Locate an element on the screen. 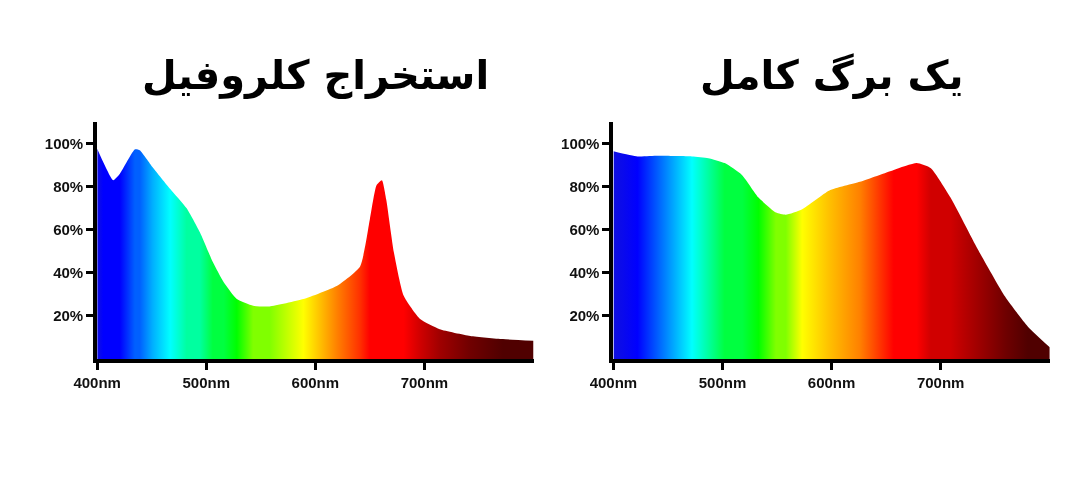 The height and width of the screenshot is (485, 1080). chart-title: استخراج کلروفیل is located at coordinates (316, 75).